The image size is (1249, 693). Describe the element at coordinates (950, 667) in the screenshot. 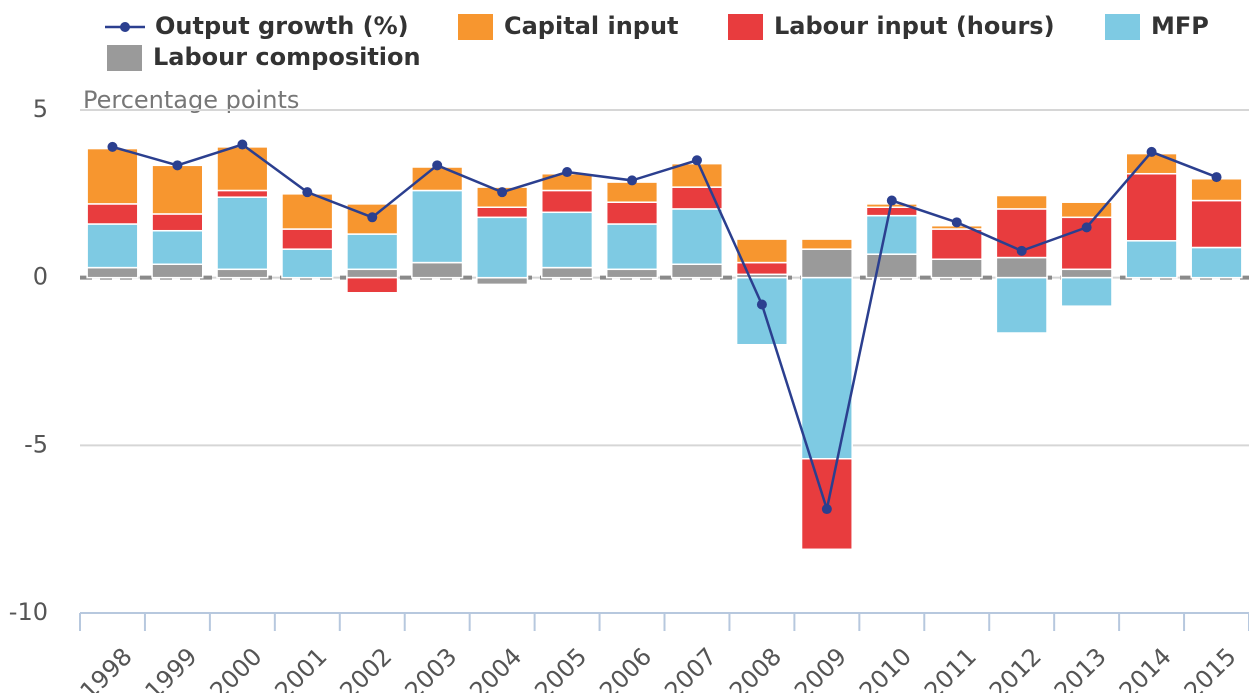

I see `x-tick-label: 2011` at that location.